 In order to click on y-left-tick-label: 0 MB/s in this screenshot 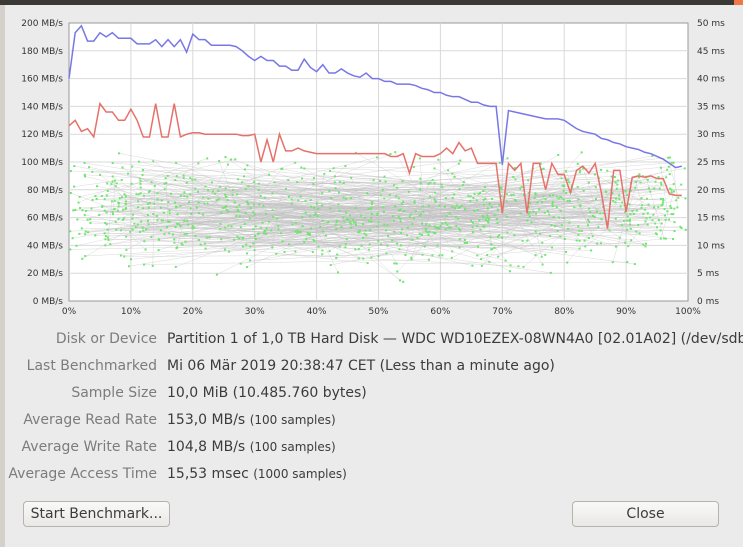, I will do `click(48, 302)`.